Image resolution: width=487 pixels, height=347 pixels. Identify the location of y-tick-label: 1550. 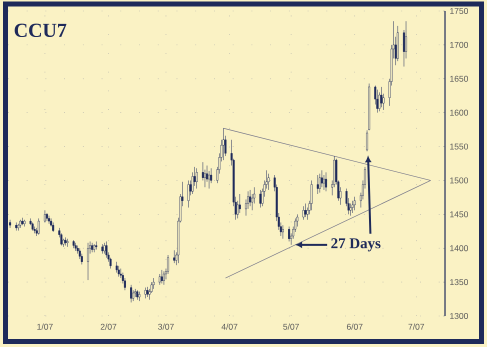
(459, 147).